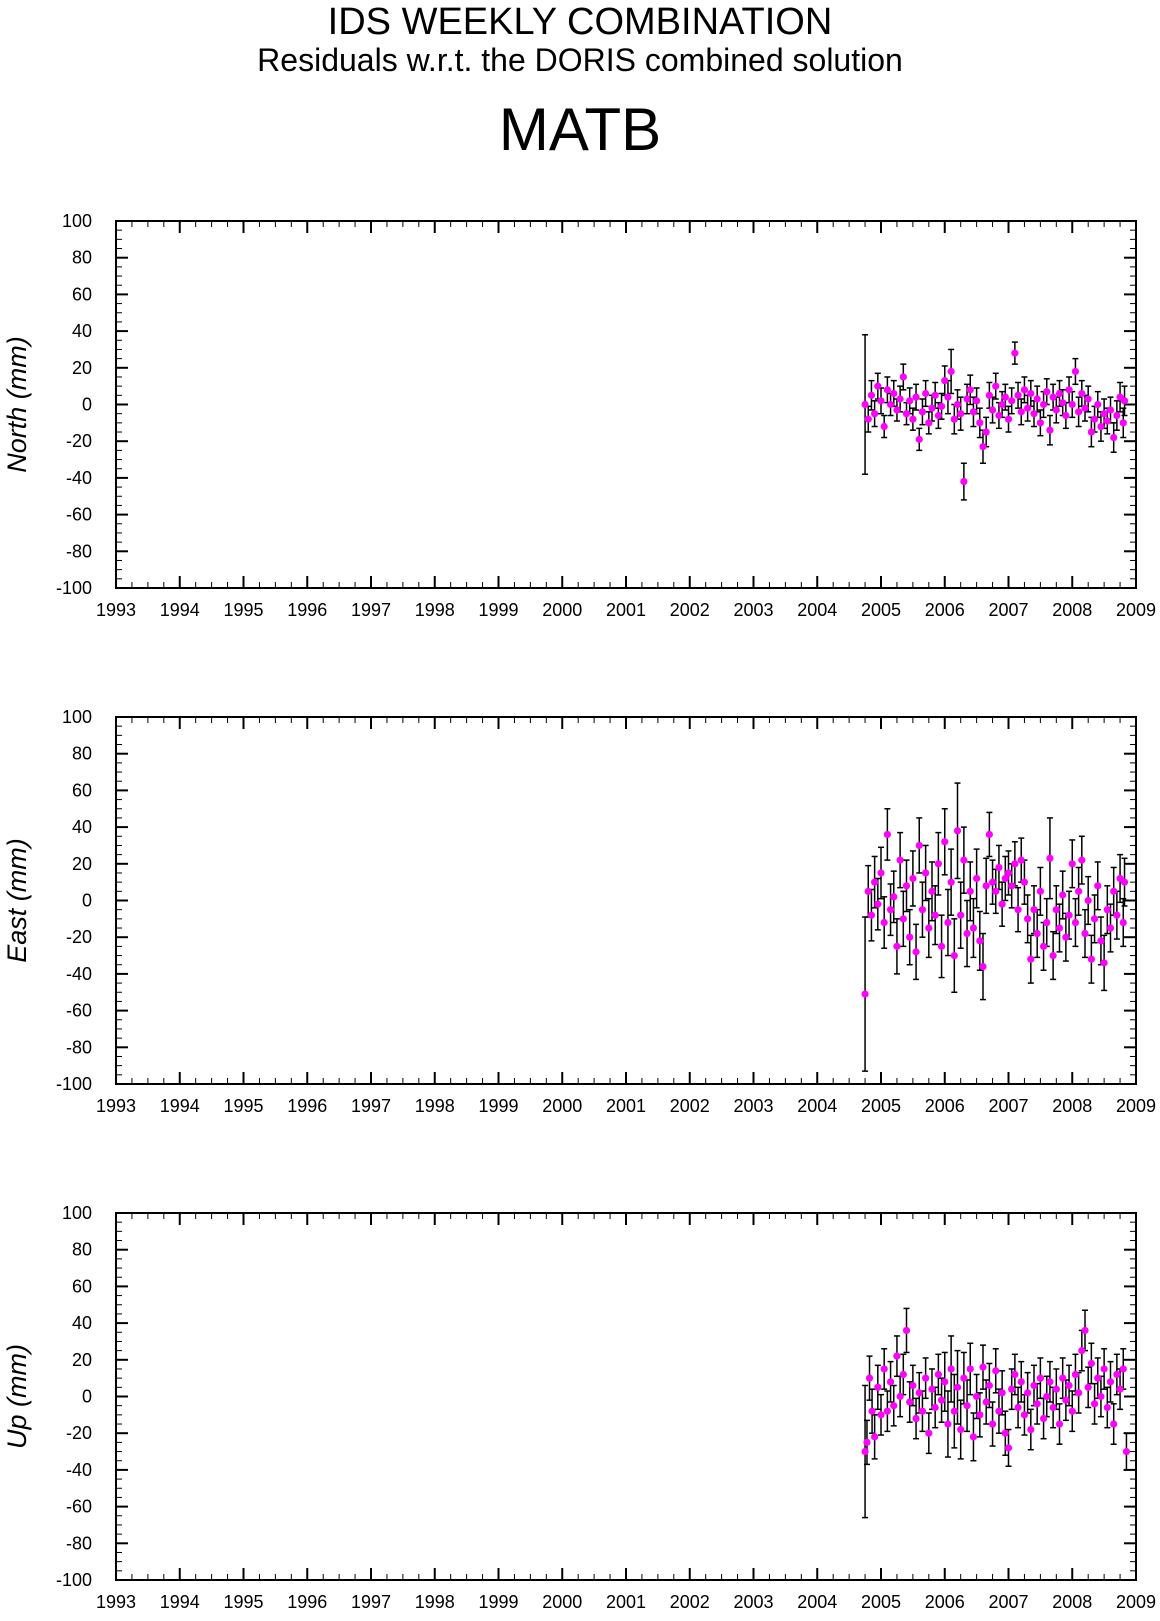 Image resolution: width=1160 pixels, height=1621 pixels. What do you see at coordinates (562, 1106) in the screenshot?
I see `x-tick-label: 2000` at bounding box center [562, 1106].